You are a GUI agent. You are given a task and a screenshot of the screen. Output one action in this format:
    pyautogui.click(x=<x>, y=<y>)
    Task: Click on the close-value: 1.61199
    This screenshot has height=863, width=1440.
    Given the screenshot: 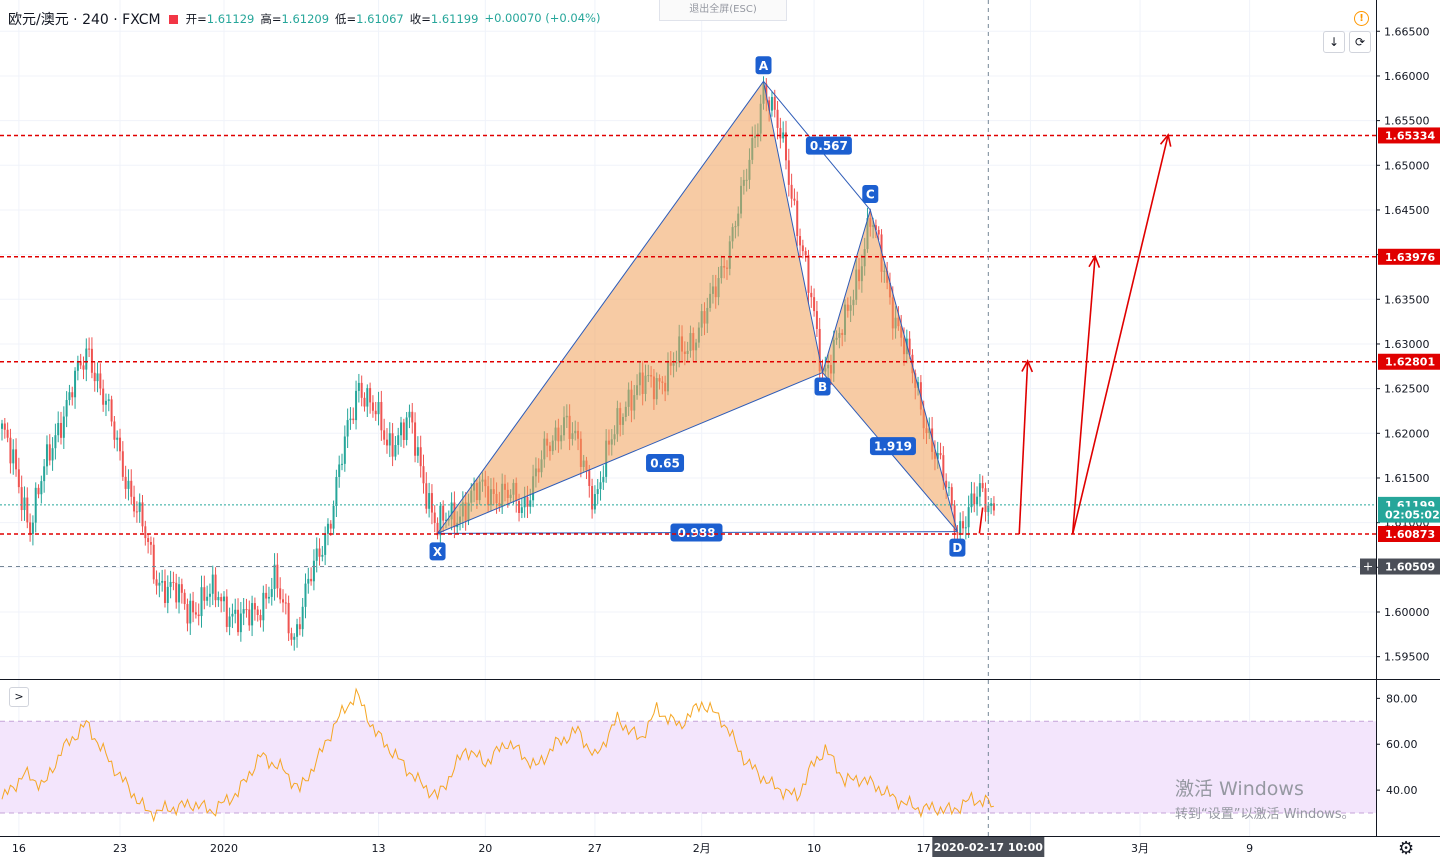 What is the action you would take?
    pyautogui.click(x=454, y=19)
    